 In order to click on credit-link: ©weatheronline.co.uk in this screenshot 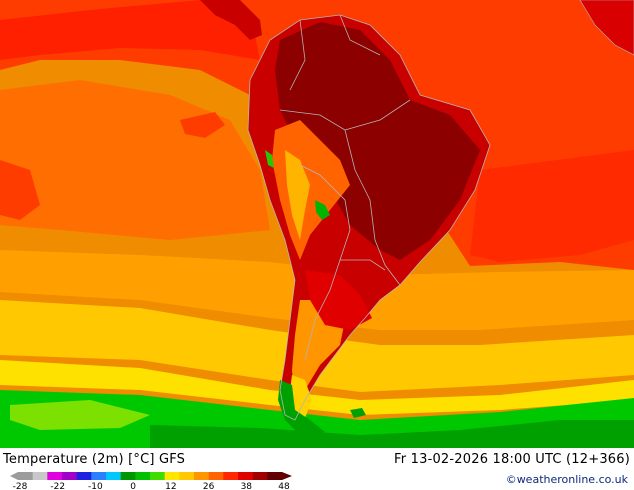, I will do `click(566, 479)`.